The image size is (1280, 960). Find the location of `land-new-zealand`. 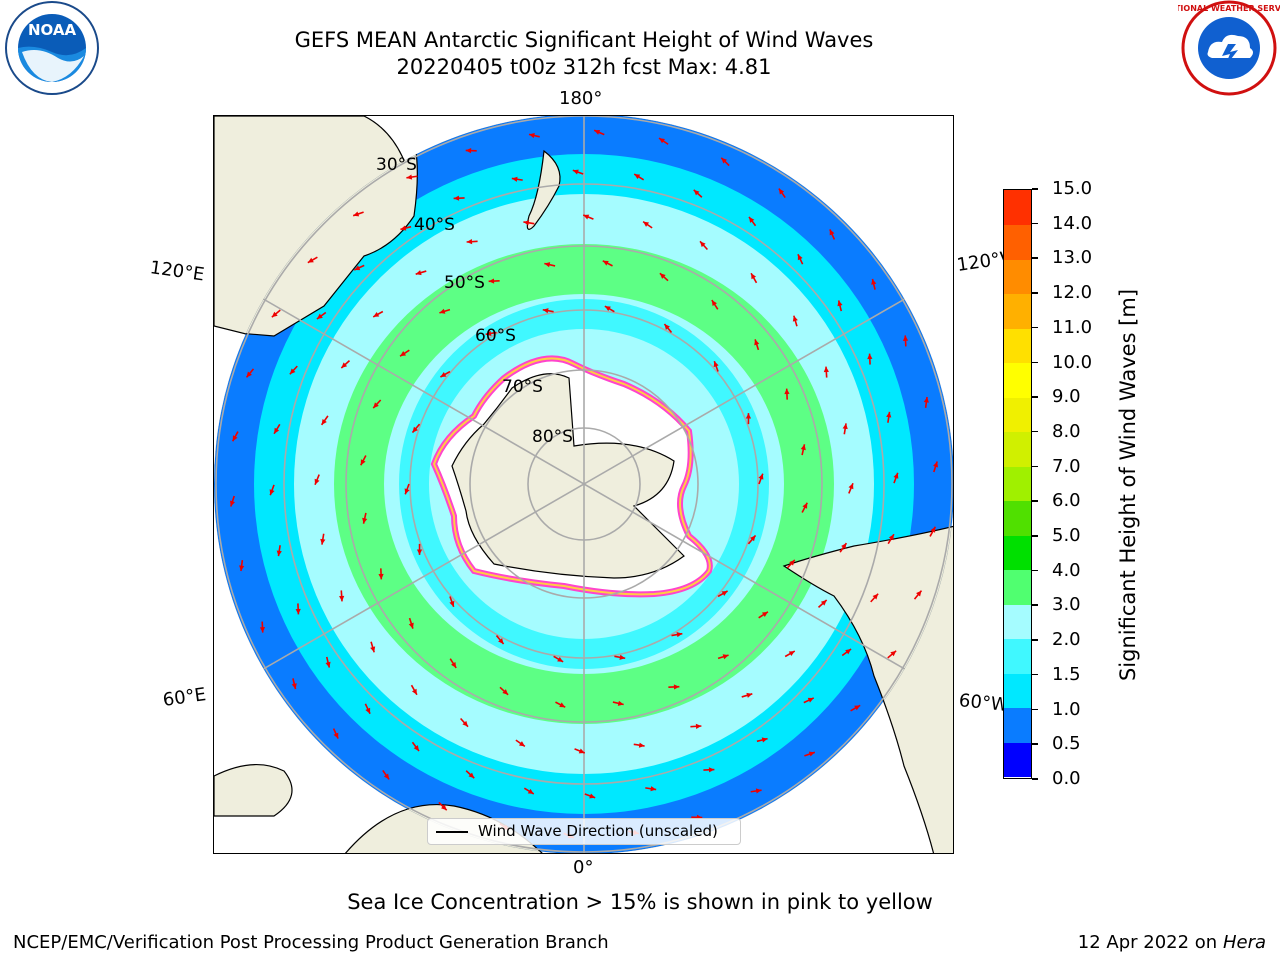

land-new-zealand is located at coordinates (543, 189).